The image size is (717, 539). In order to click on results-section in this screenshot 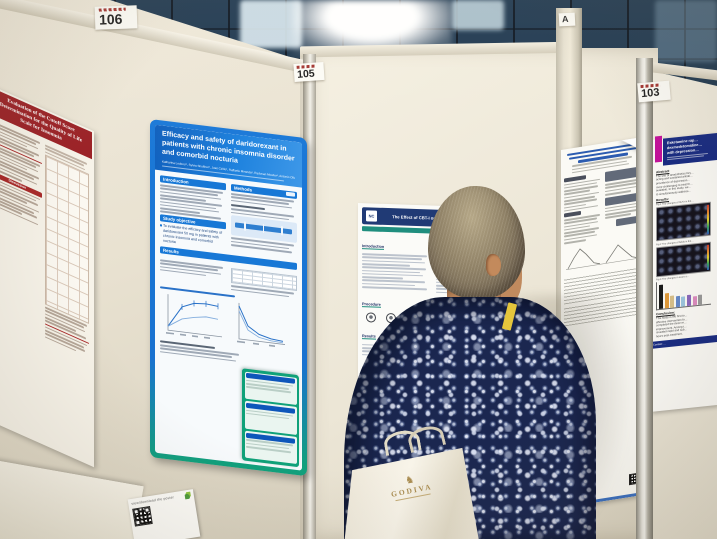, I will do `click(228, 314)`.